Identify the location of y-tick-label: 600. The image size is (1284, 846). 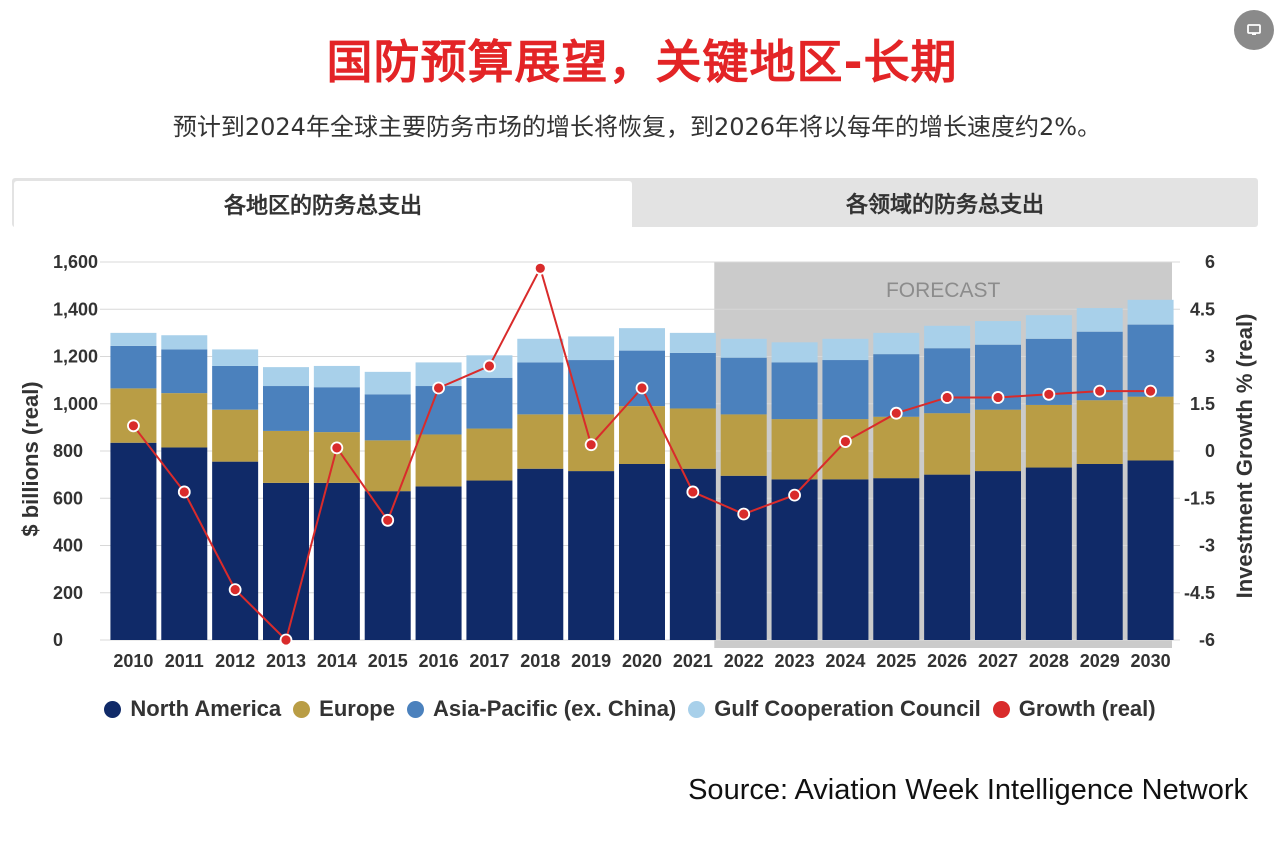
(68, 498).